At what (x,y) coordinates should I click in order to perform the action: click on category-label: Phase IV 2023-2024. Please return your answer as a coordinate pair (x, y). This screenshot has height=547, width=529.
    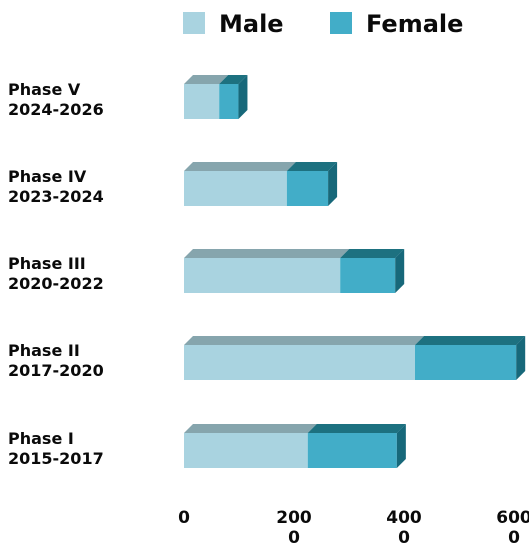
    Looking at the image, I should click on (56, 186).